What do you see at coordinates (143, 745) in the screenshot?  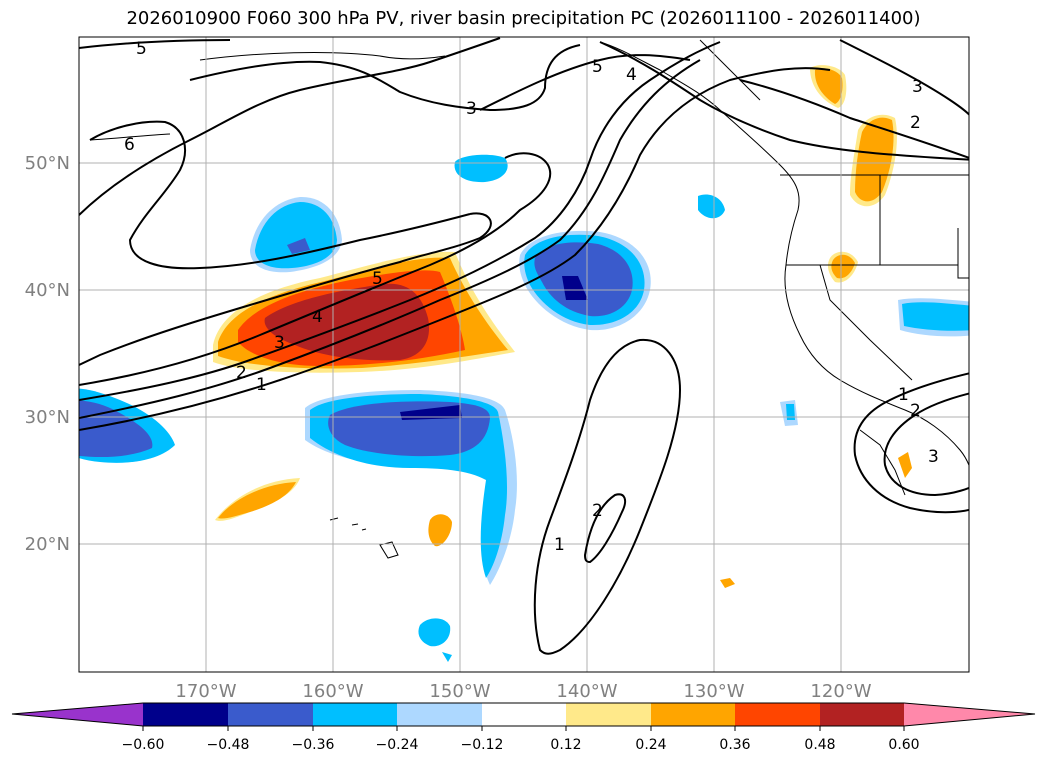 I see `colorbar-tick-label: −0.60` at bounding box center [143, 745].